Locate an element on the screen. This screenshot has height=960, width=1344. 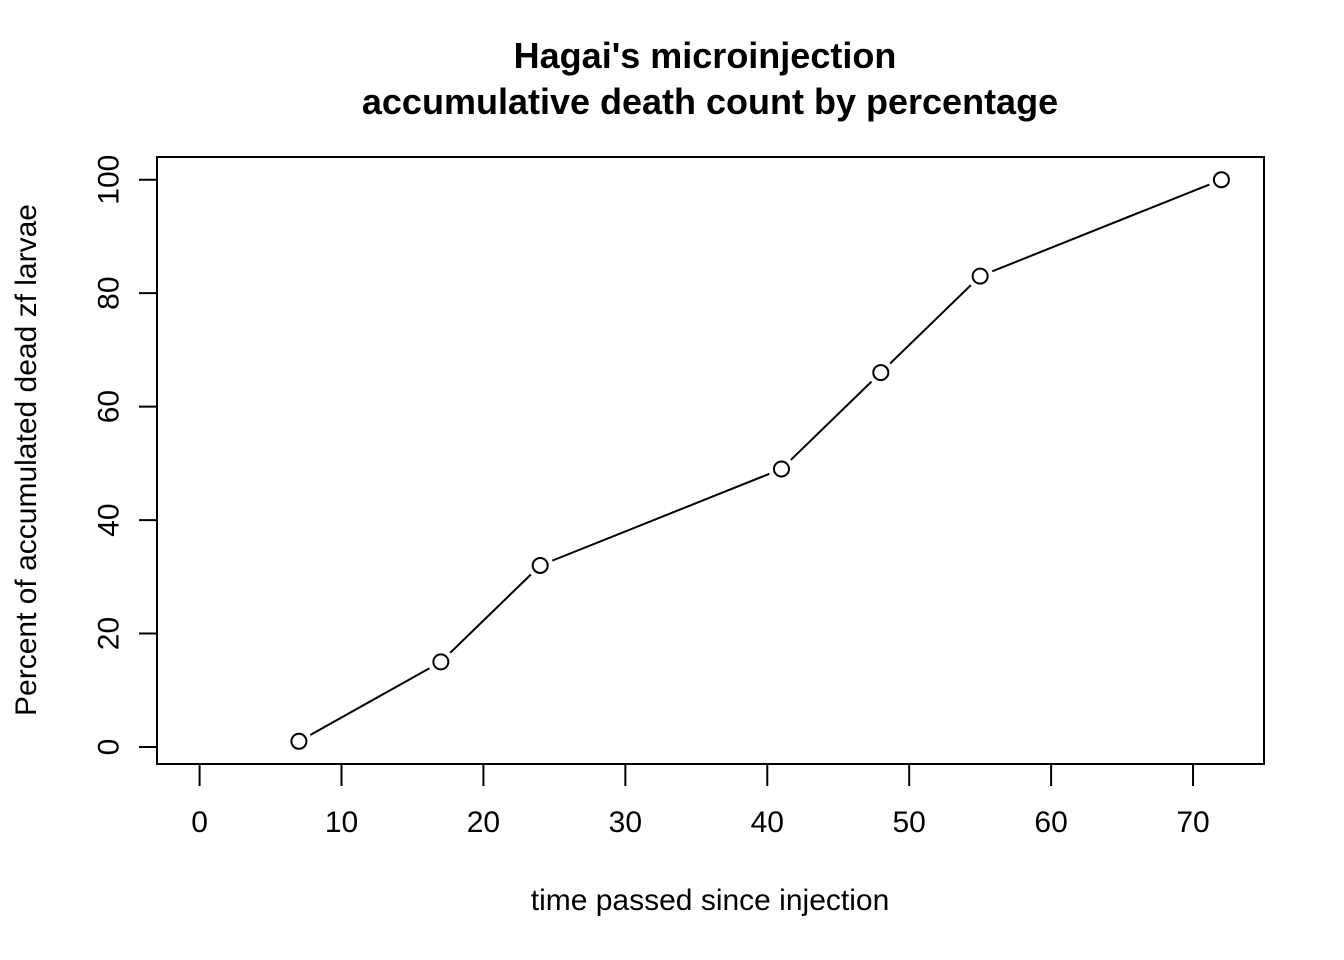
x-tick-label: 0 is located at coordinates (199, 822).